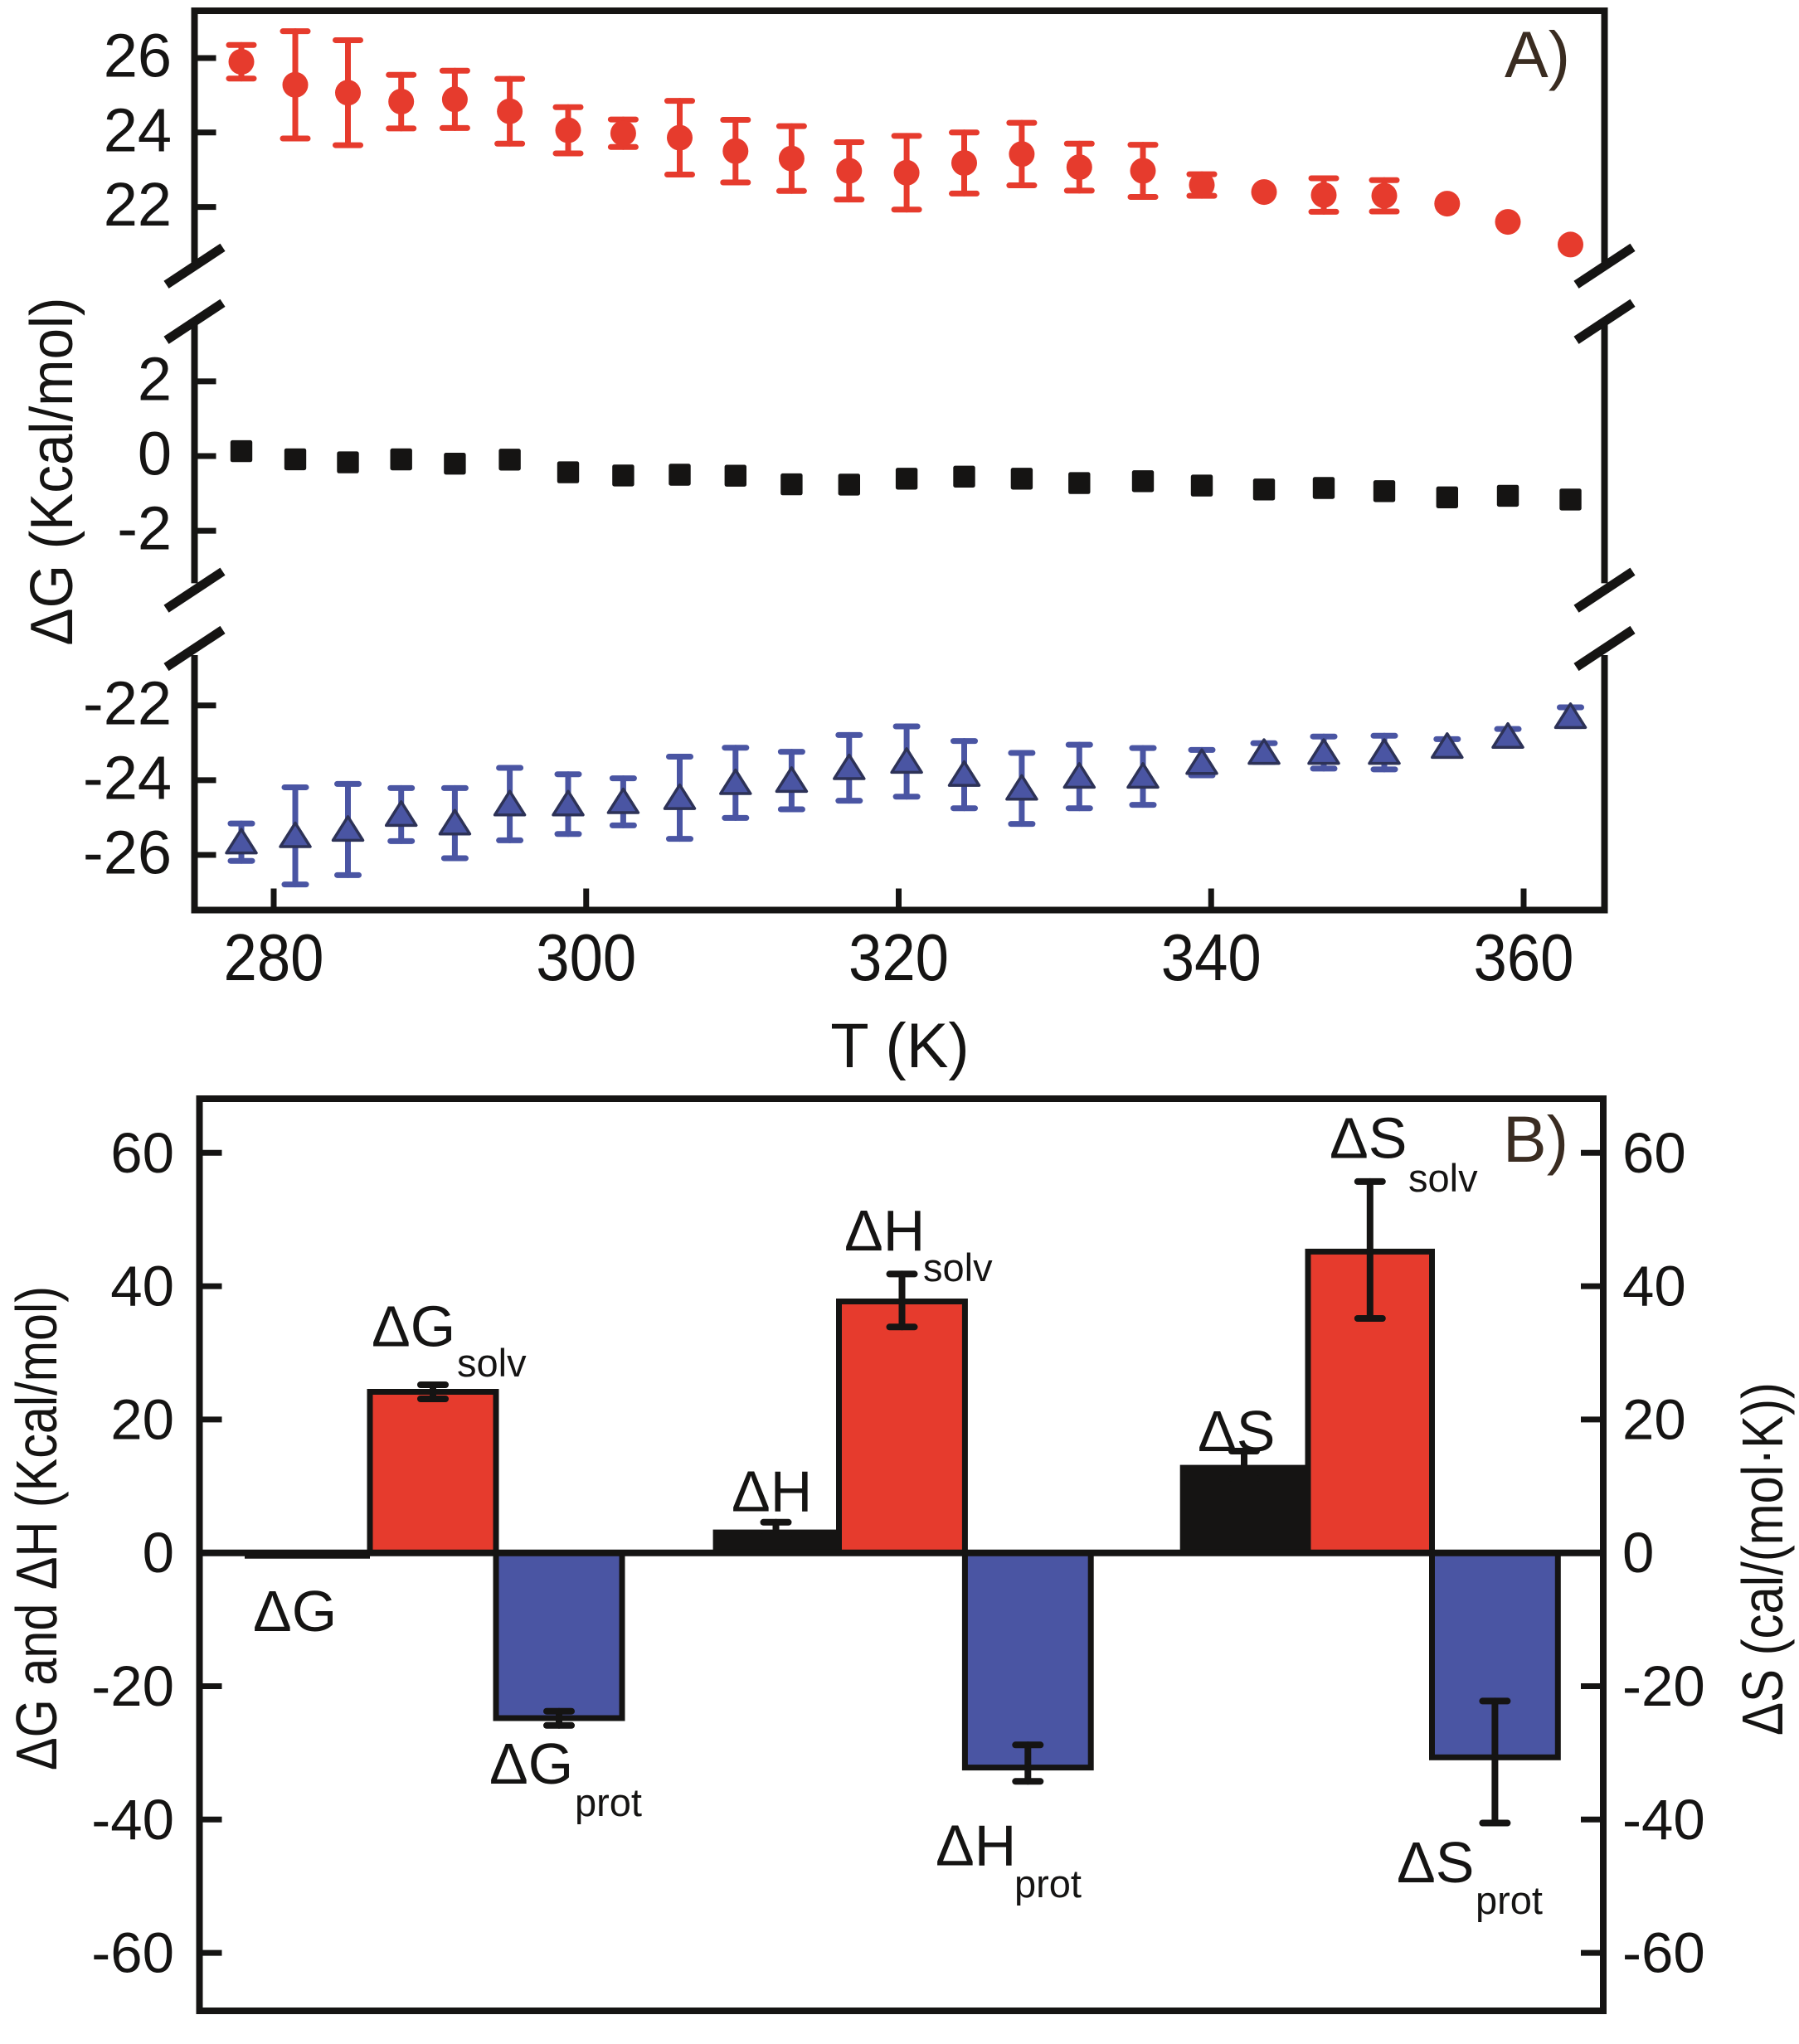 Image resolution: width=1799 pixels, height=2044 pixels. I want to click on svg-text: -22, so click(127, 702).